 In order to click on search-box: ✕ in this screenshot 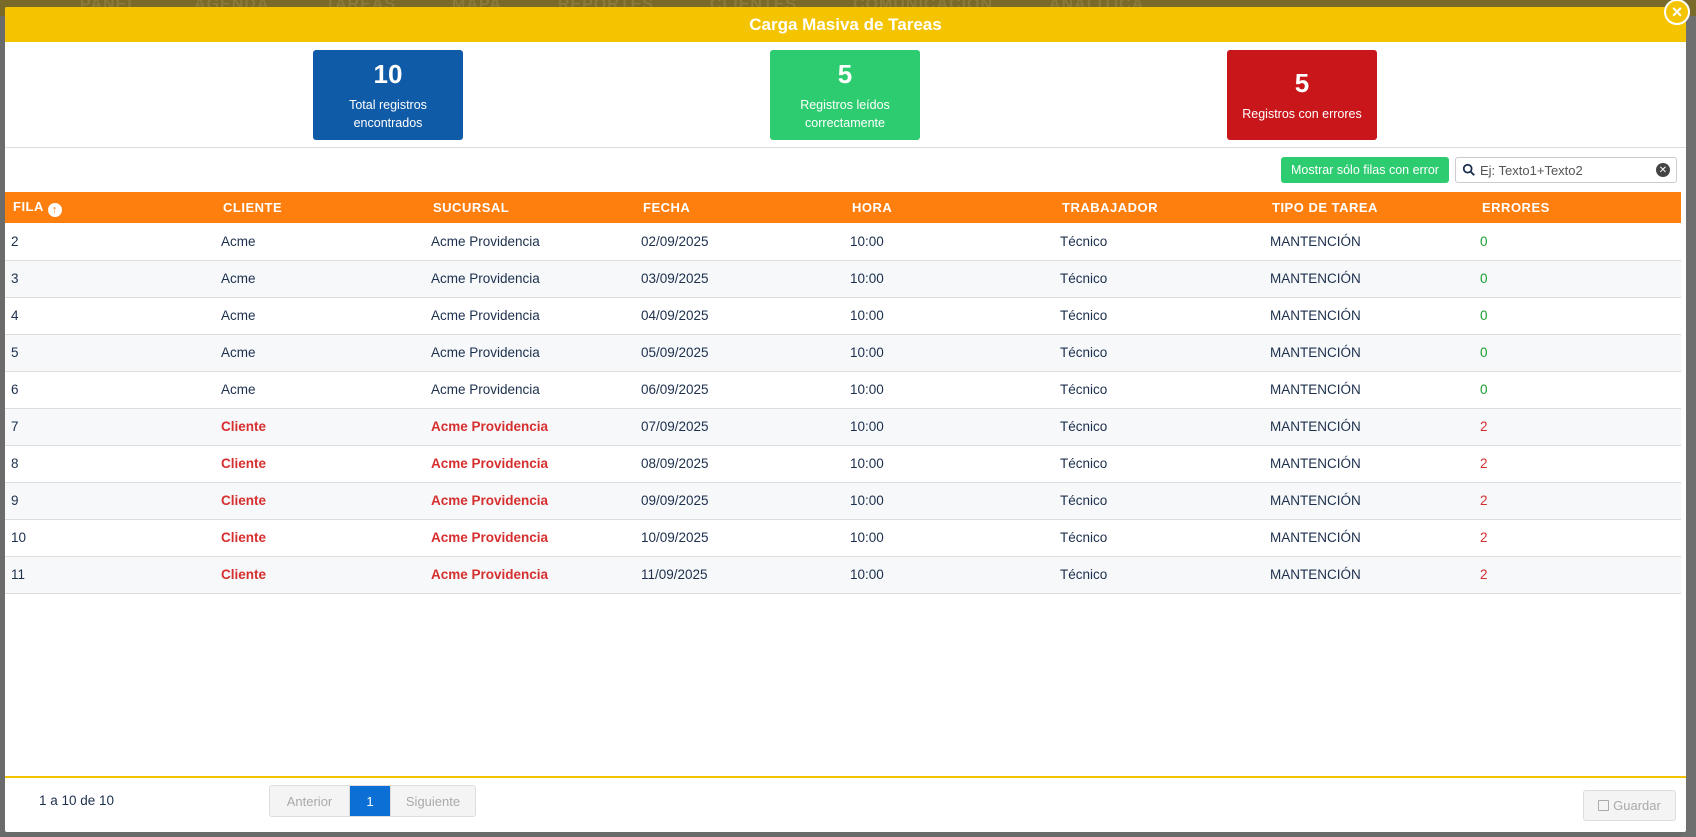, I will do `click(1566, 170)`.